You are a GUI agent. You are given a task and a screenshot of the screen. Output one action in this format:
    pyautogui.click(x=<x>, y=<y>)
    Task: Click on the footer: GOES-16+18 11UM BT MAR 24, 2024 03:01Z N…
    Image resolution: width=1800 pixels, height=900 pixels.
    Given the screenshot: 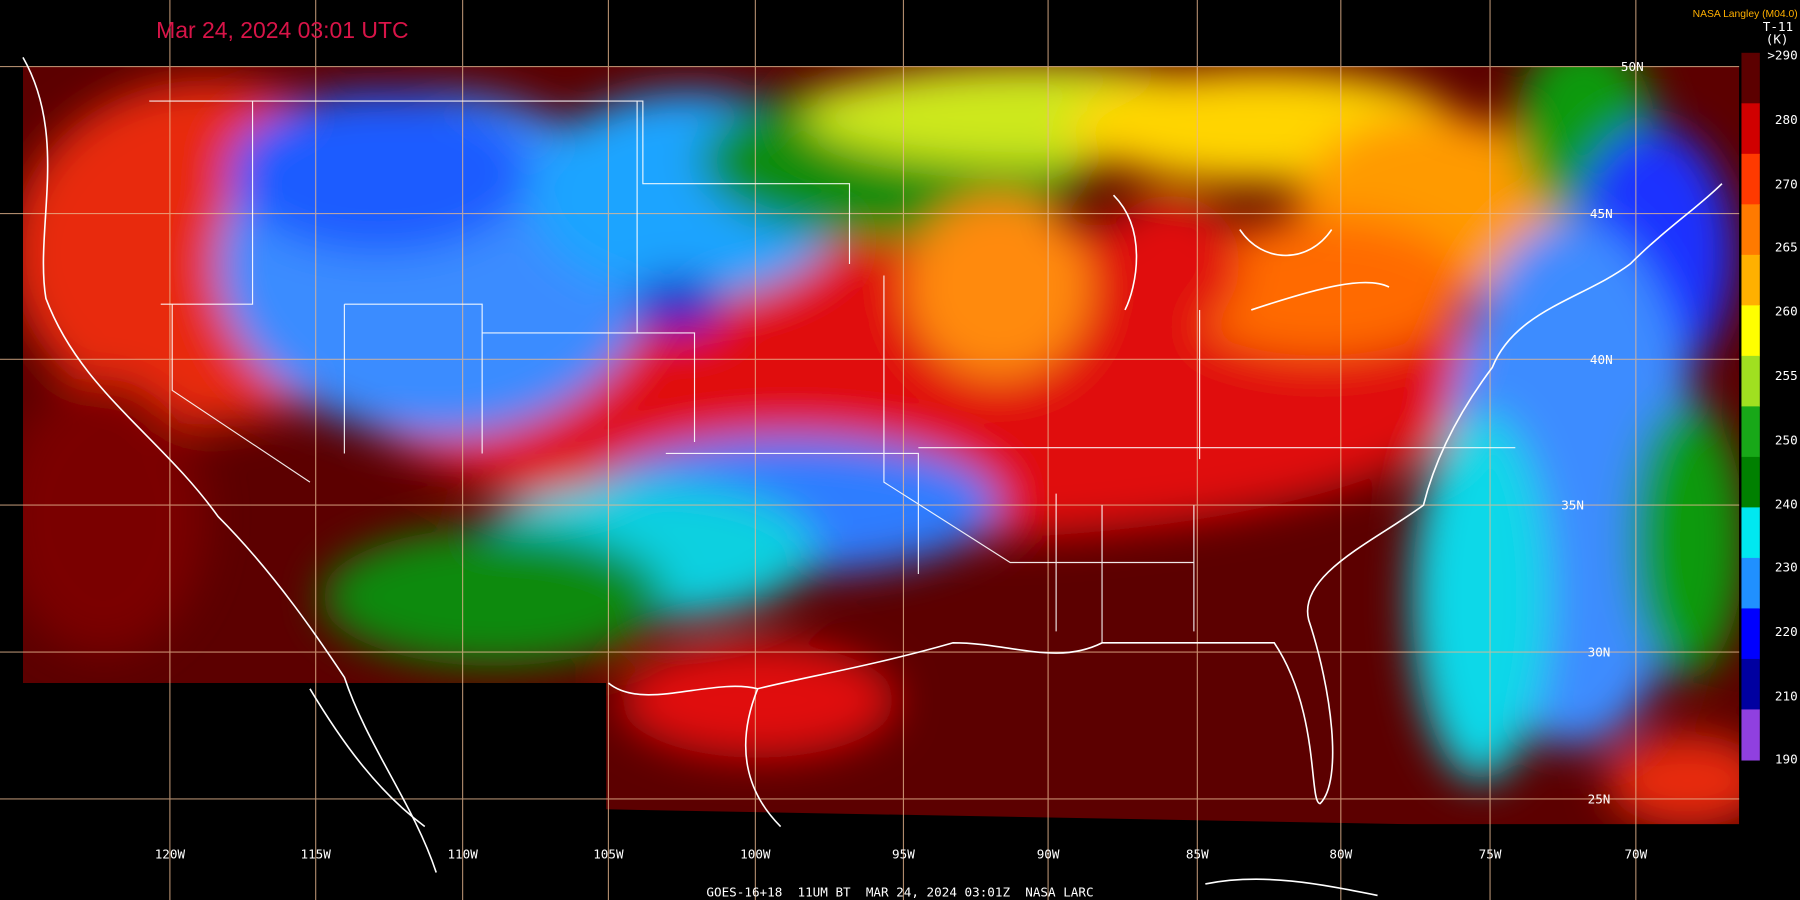 What is the action you would take?
    pyautogui.click(x=899, y=892)
    